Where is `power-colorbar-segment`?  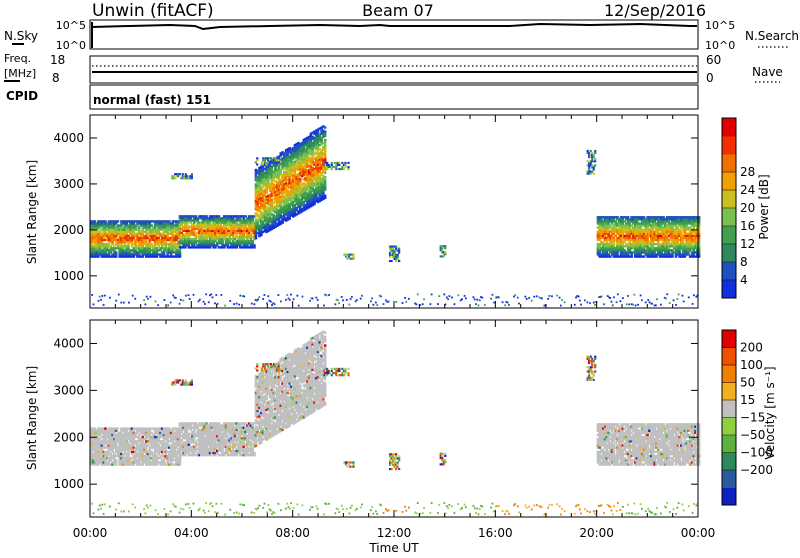
power-colorbar-segment is located at coordinates (729, 253).